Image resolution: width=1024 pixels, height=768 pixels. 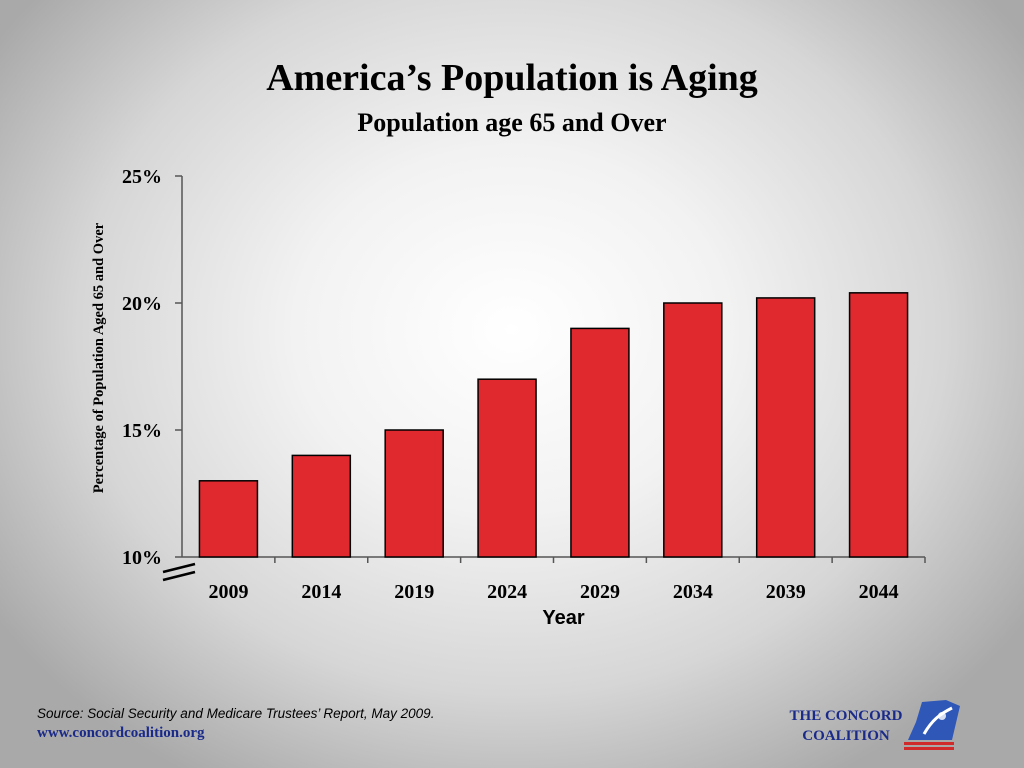 I want to click on website-link: www.concordcoalition.org, so click(x=121, y=733).